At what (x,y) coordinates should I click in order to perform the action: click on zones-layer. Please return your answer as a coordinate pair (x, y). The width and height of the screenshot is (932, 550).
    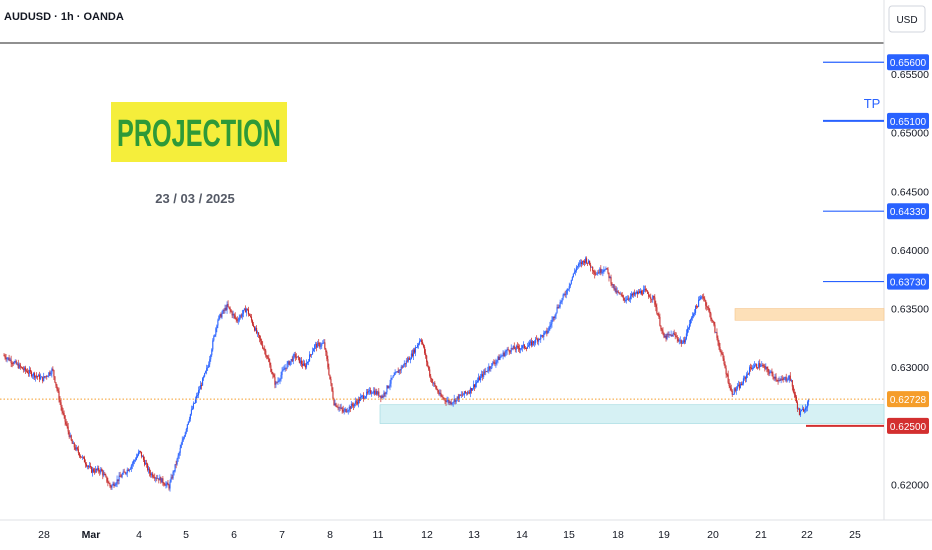
    Looking at the image, I should click on (632, 366).